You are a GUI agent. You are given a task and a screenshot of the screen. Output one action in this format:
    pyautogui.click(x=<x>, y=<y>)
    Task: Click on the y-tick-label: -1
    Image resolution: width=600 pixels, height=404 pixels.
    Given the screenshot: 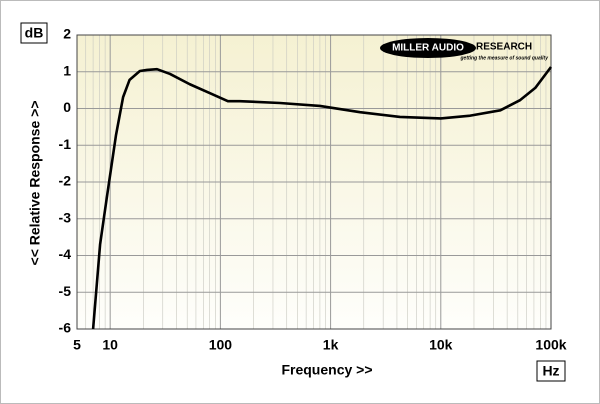 What is the action you would take?
    pyautogui.click(x=65, y=144)
    